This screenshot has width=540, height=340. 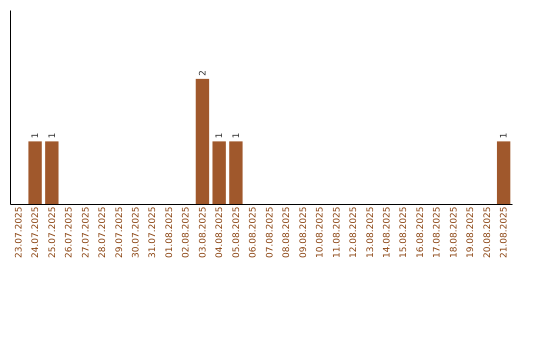 I want to click on data-label: 2, so click(x=203, y=73).